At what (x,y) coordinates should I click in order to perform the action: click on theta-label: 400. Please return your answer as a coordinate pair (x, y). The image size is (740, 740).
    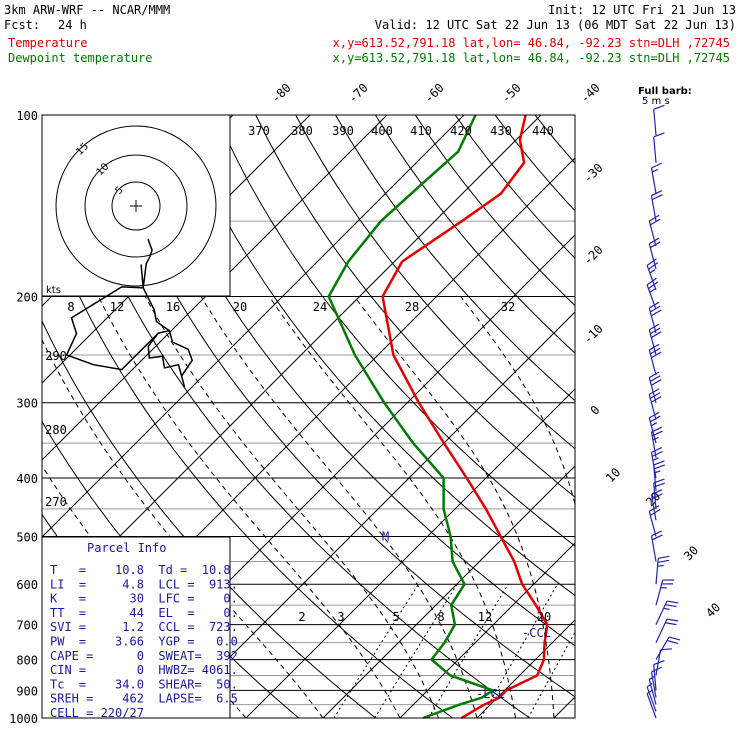
    Looking at the image, I should click on (382, 131).